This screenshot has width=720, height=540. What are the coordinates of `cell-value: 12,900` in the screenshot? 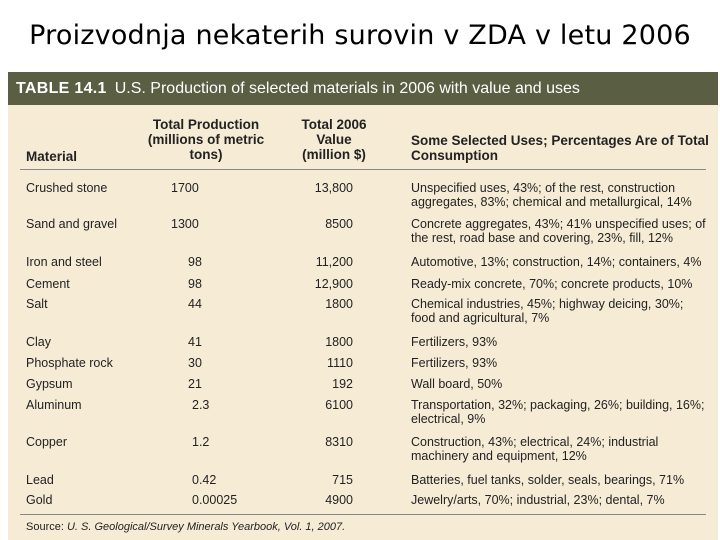 It's located at (333, 284).